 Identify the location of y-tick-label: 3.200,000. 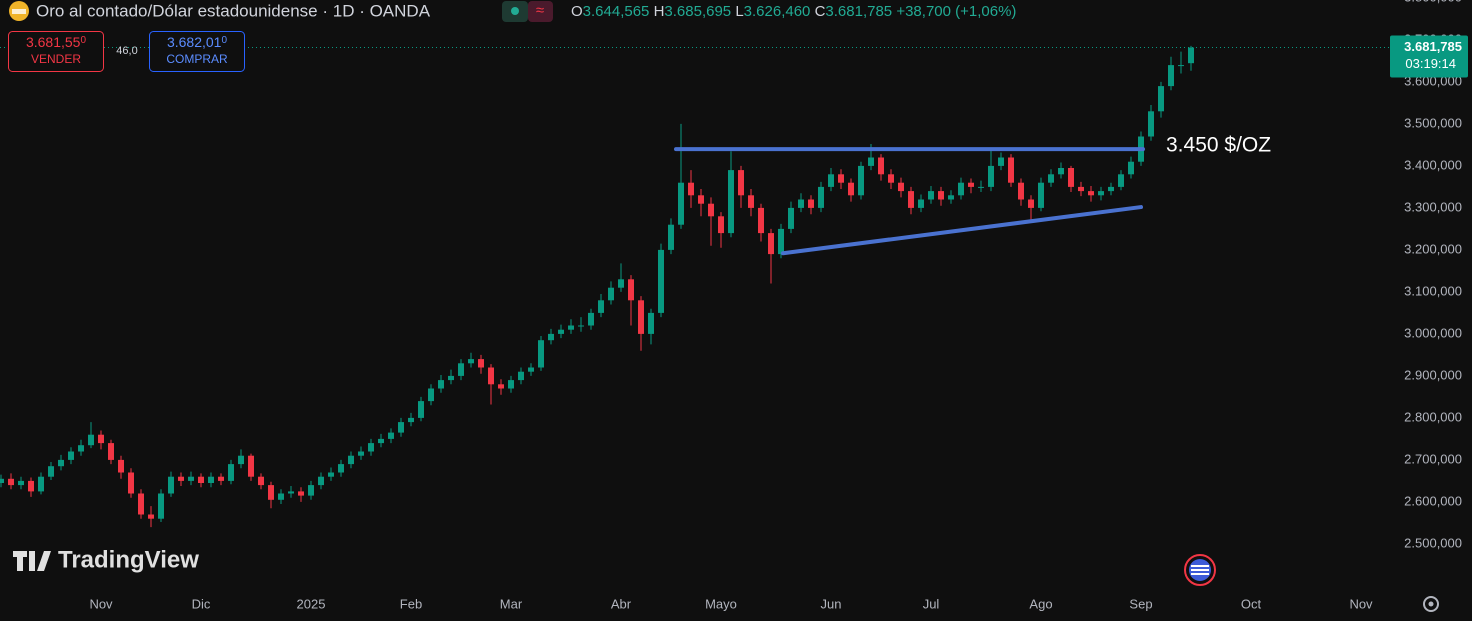
(1433, 248).